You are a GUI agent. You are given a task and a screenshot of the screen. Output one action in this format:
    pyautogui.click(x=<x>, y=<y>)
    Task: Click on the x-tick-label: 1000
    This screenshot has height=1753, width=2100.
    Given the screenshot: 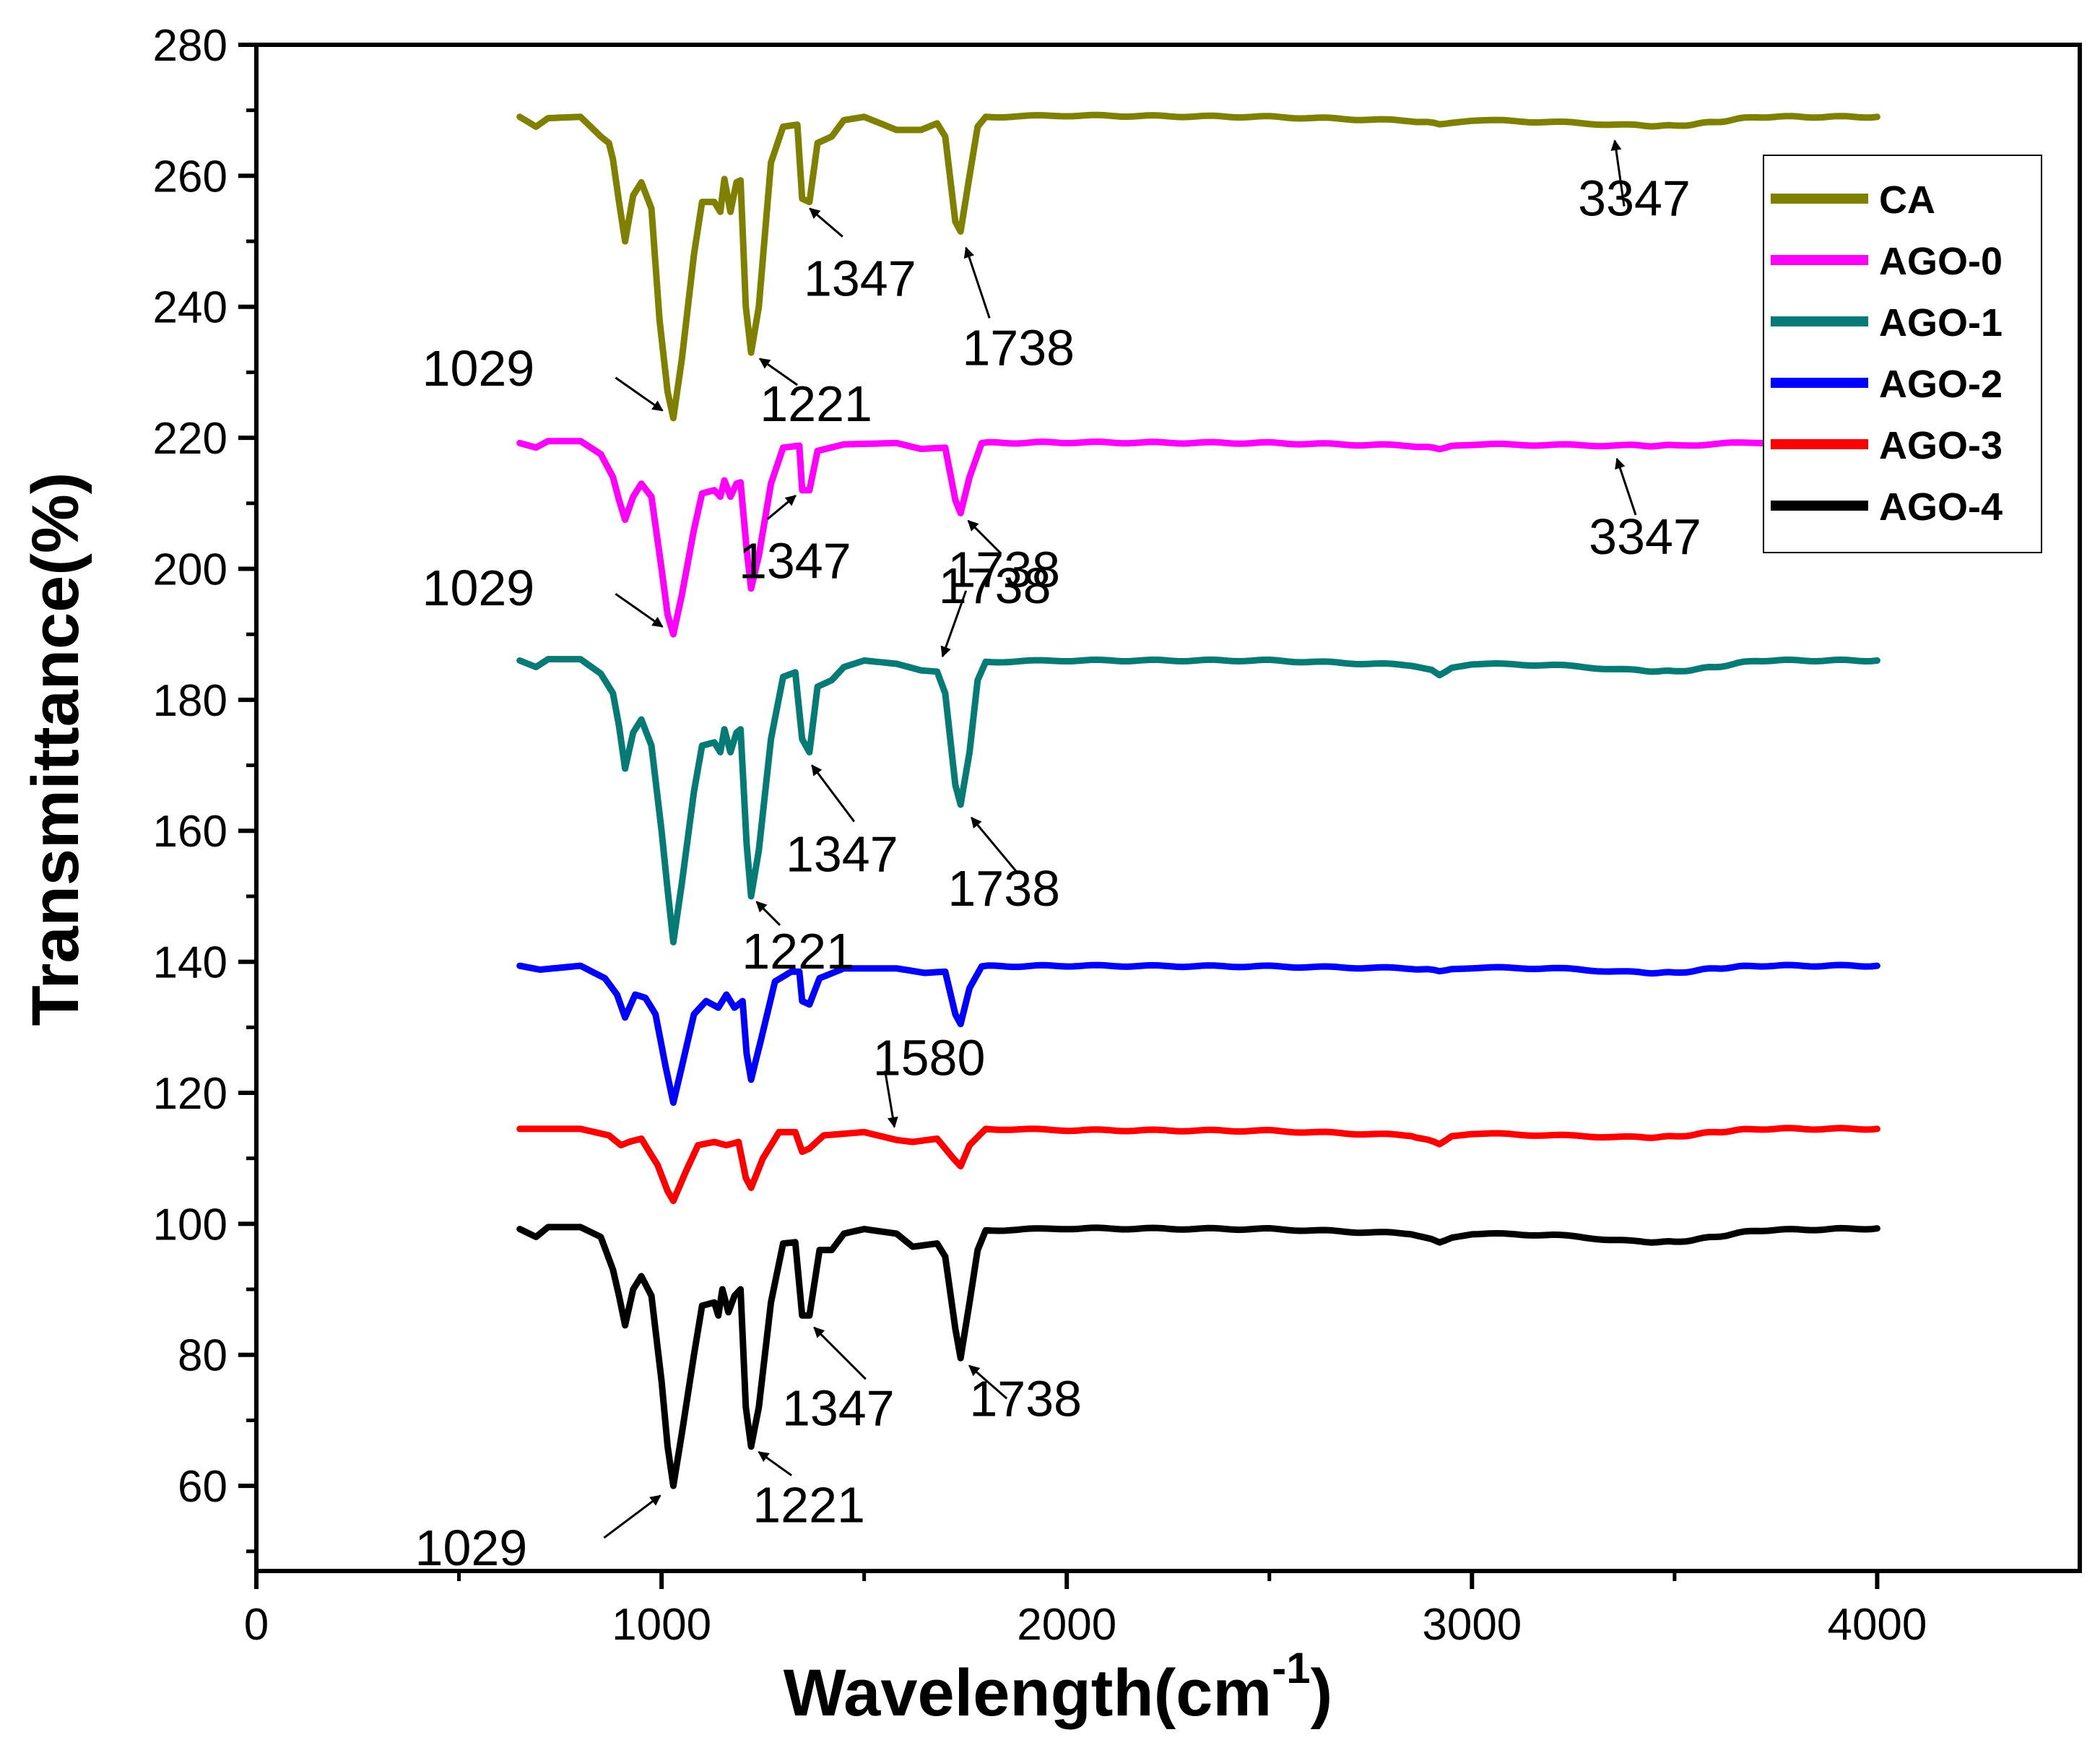 What is the action you would take?
    pyautogui.click(x=662, y=1625)
    